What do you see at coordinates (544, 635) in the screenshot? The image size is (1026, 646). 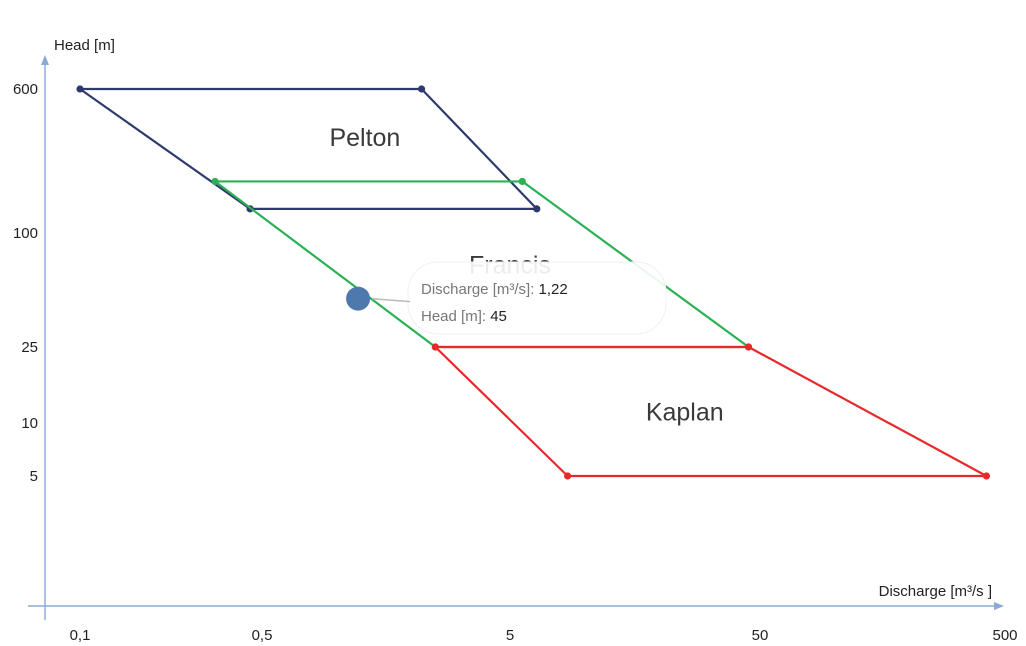 I see `x-tick-labels: 0,1 0,5 5 50 500` at bounding box center [544, 635].